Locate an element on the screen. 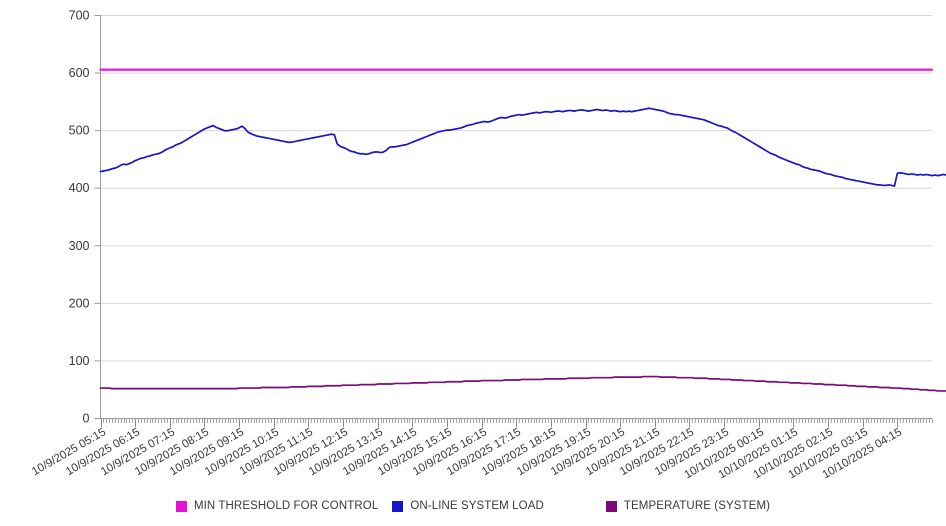  legend-label: TEMPERATURE (SYSTEM) is located at coordinates (697, 506).